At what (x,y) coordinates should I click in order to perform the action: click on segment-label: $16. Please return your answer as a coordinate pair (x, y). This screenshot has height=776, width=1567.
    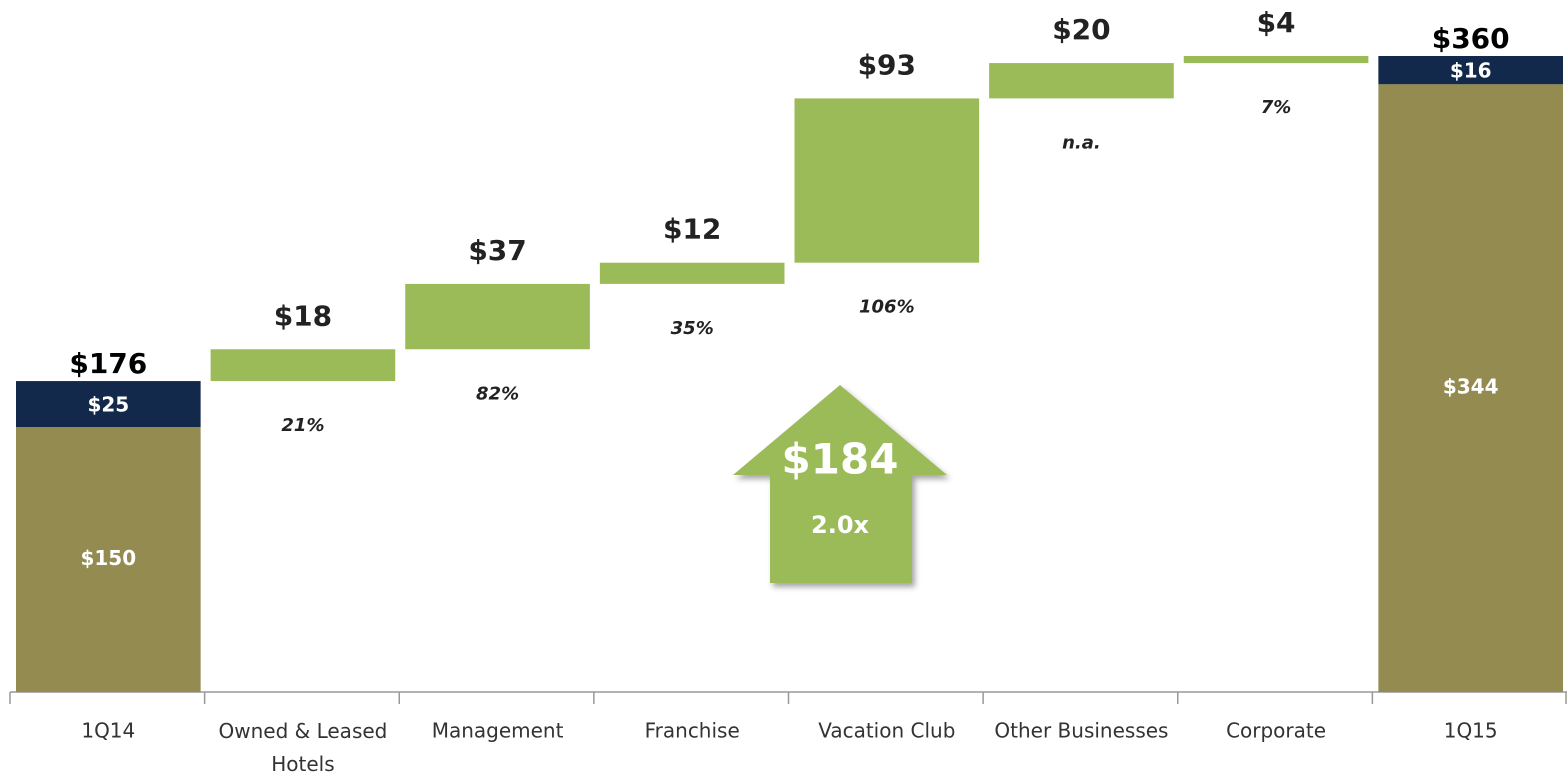
    Looking at the image, I should click on (1471, 71).